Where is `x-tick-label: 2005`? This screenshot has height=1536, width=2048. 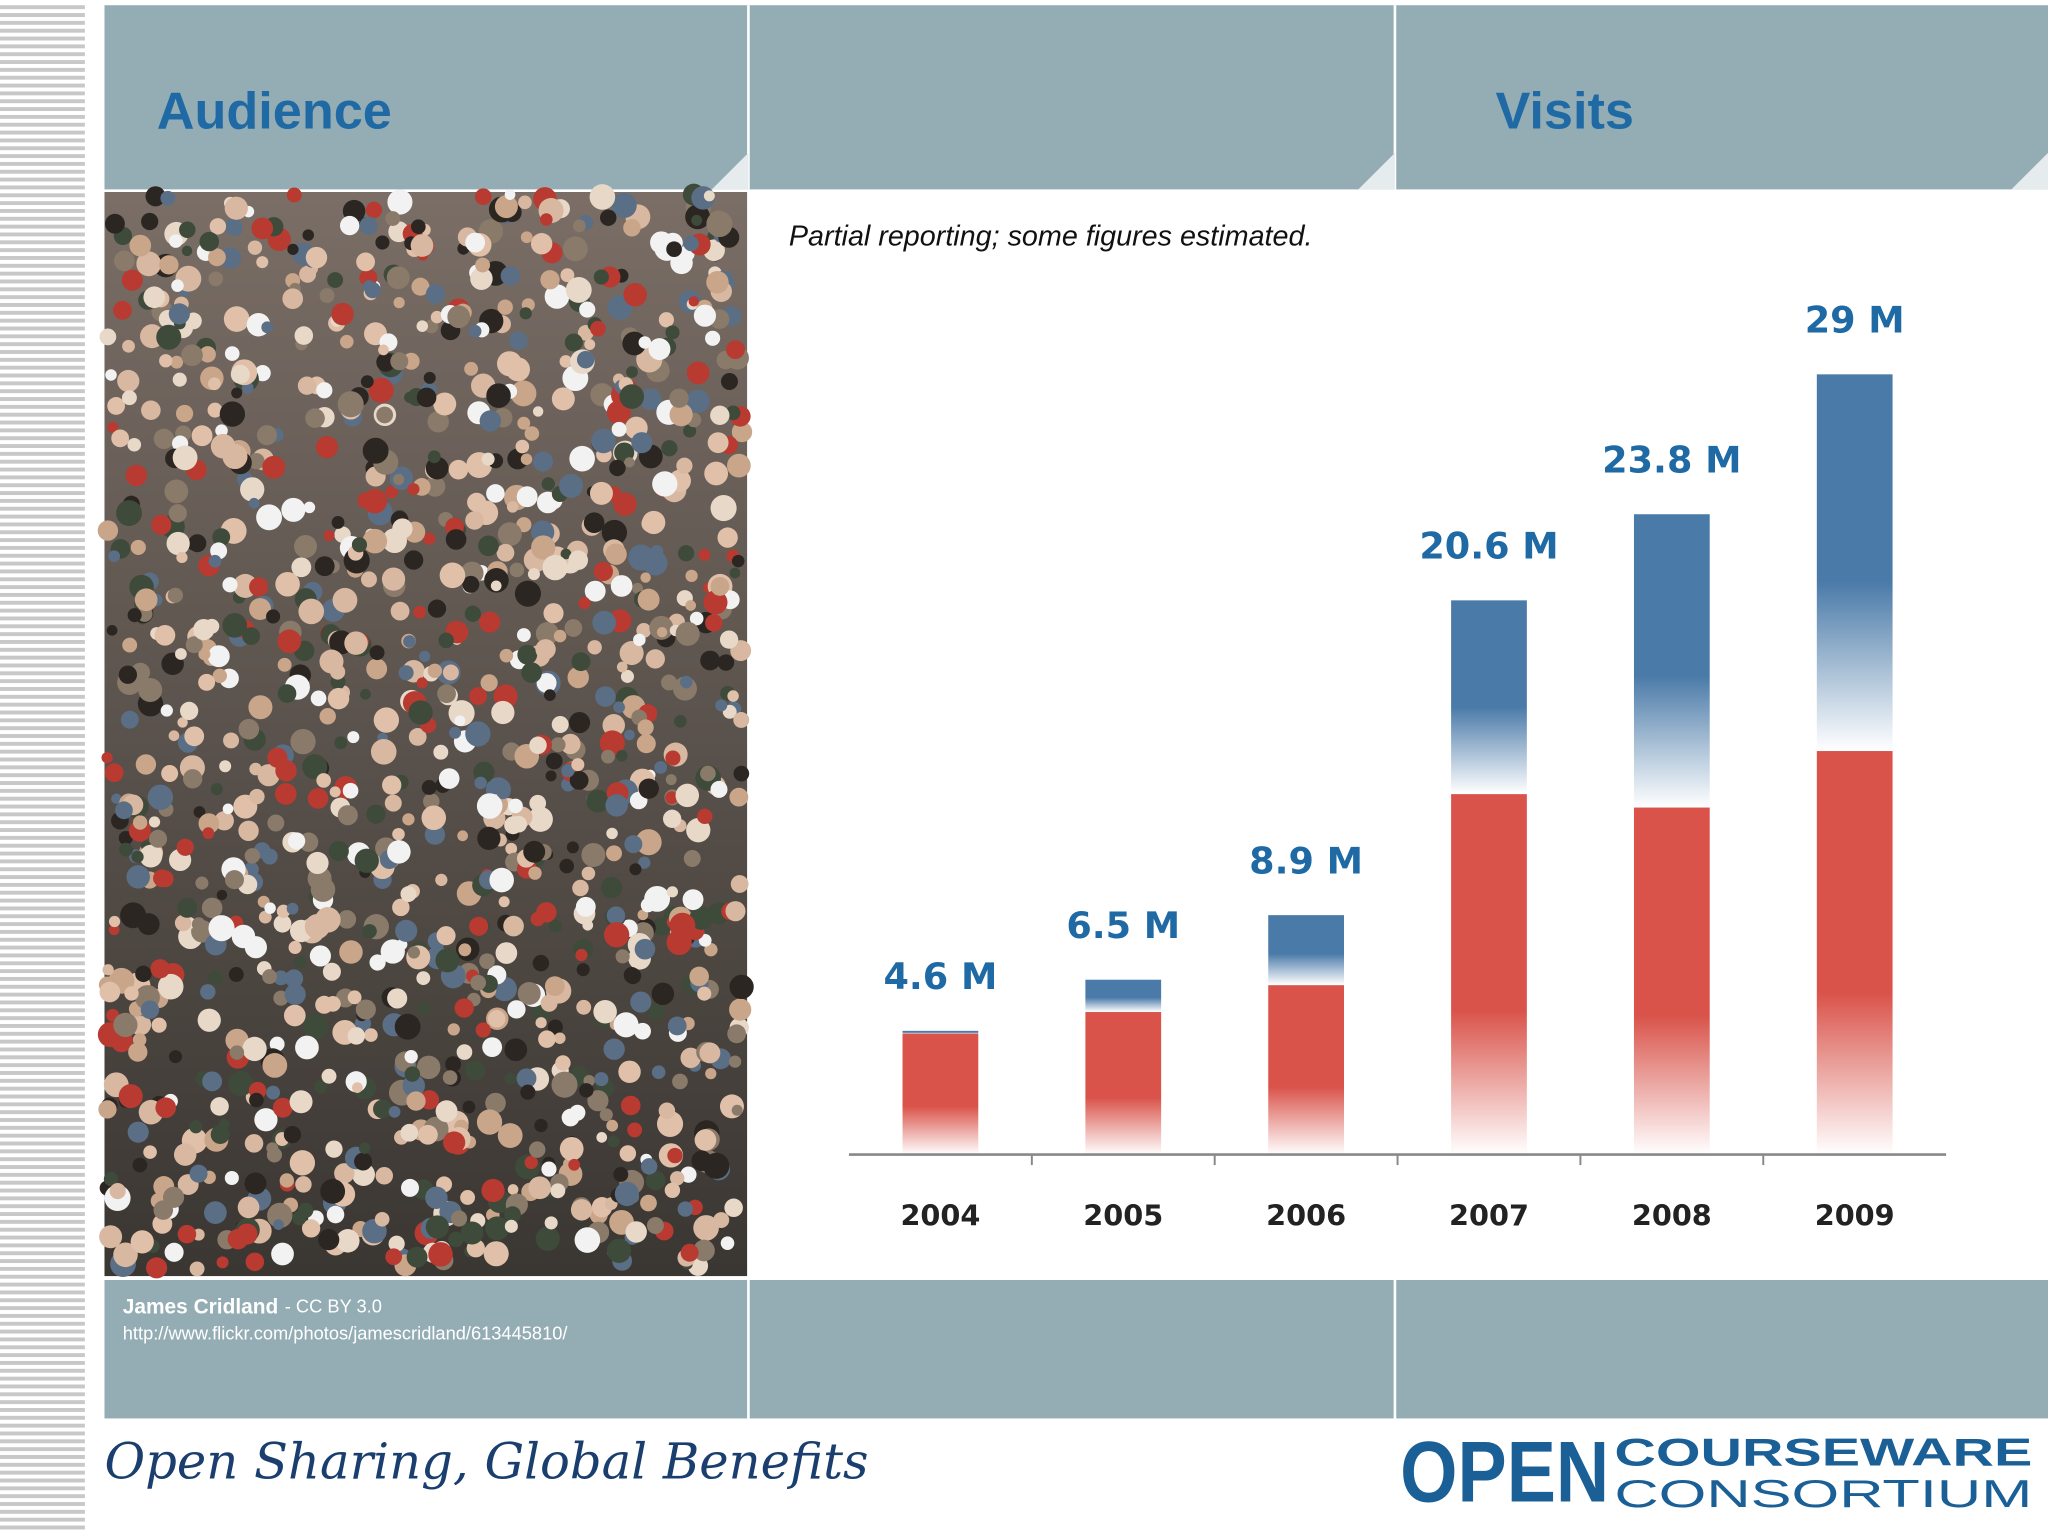 x-tick-label: 2005 is located at coordinates (1123, 1215).